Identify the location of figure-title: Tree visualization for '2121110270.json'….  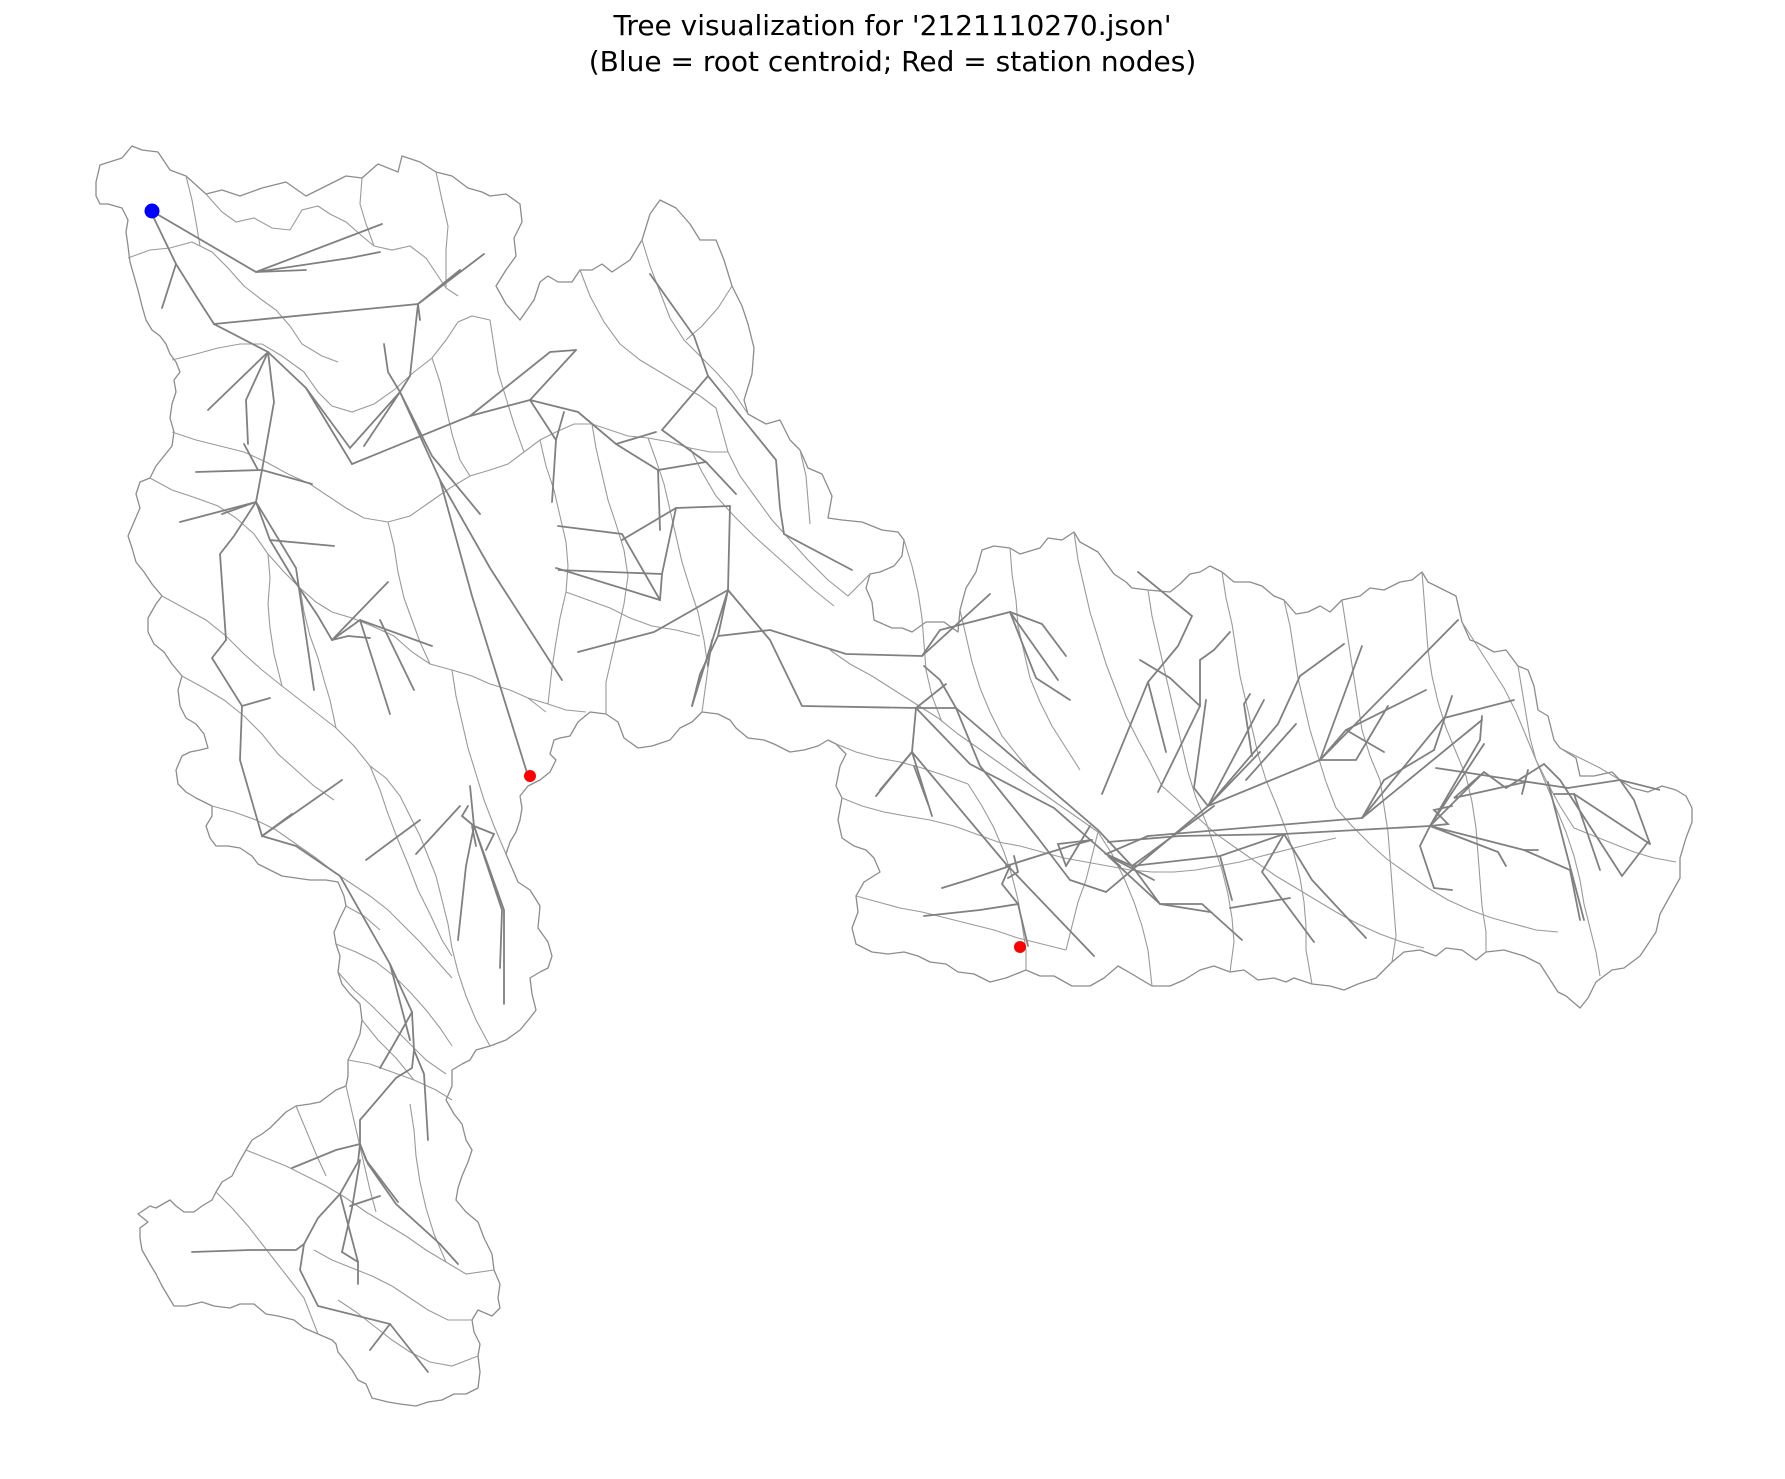
(892, 44).